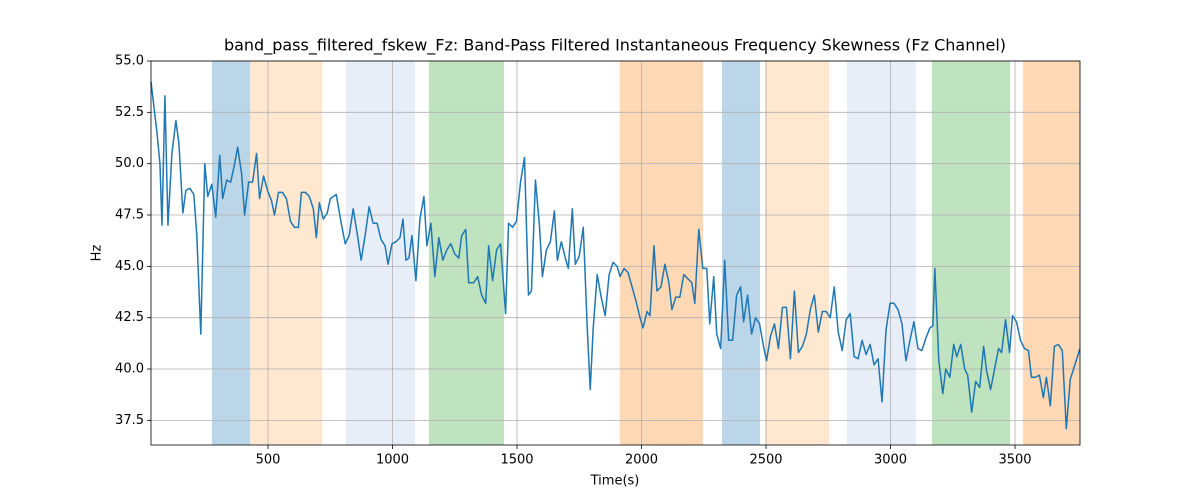 The height and width of the screenshot is (500, 1200). Describe the element at coordinates (129, 61) in the screenshot. I see `y-tick-label: 55.0` at that location.